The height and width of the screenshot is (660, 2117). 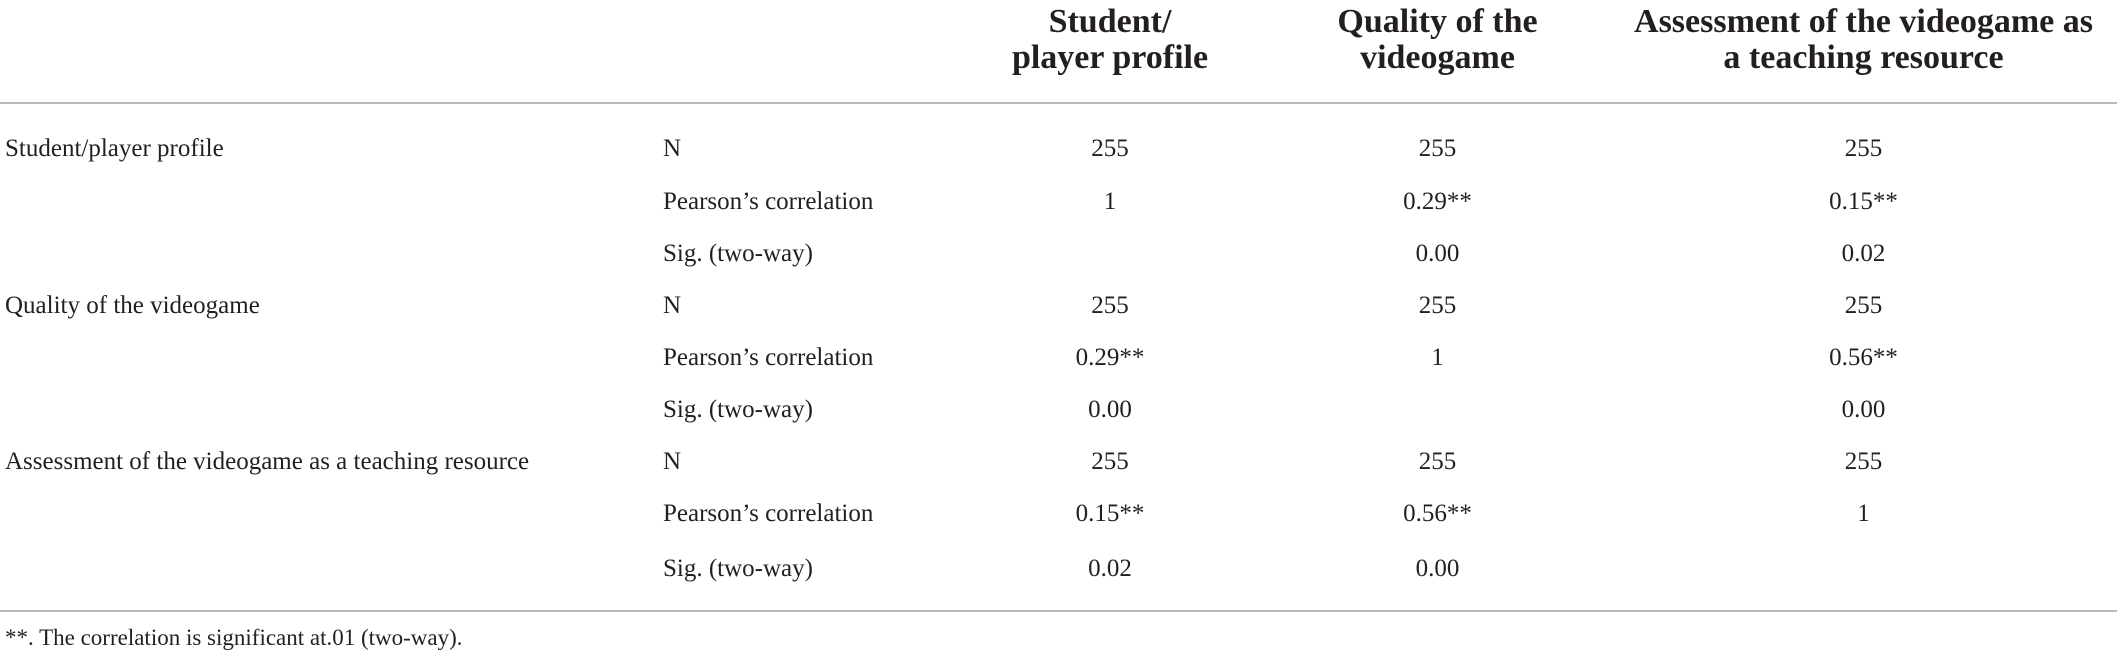 What do you see at coordinates (805, 52) in the screenshot?
I see `header-cell-statistic` at bounding box center [805, 52].